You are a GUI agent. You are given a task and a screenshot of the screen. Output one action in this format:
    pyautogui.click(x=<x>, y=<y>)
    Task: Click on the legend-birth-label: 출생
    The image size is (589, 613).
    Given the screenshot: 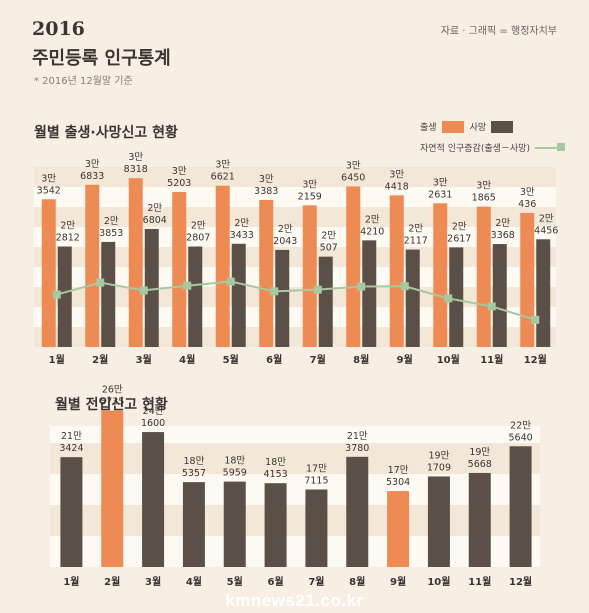 What is the action you would take?
    pyautogui.click(x=428, y=128)
    